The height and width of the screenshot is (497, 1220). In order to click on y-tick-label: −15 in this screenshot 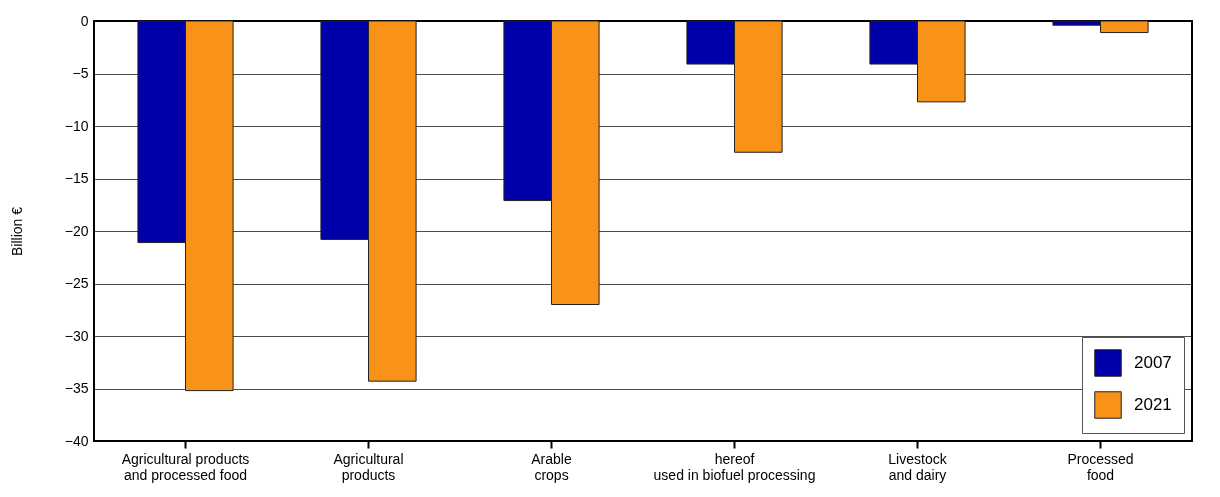, I will do `click(76, 178)`.